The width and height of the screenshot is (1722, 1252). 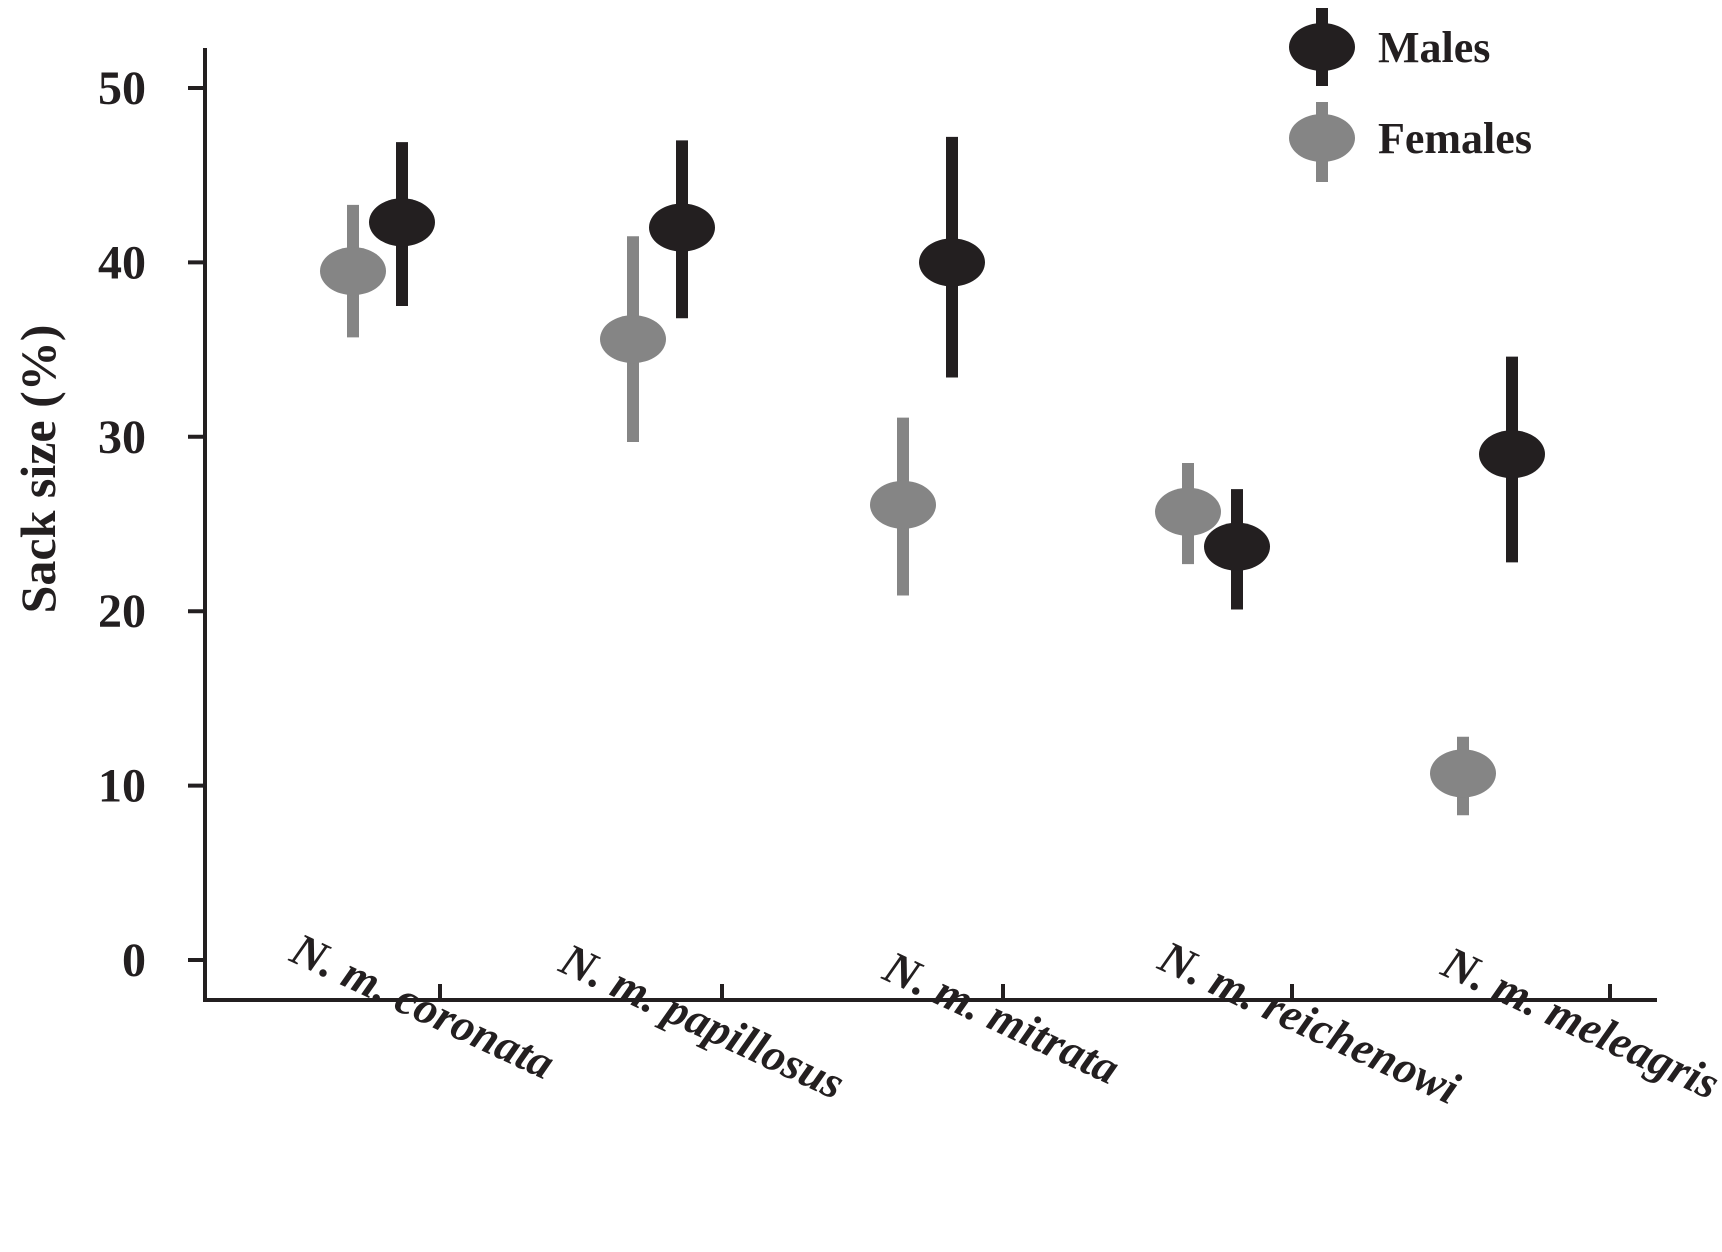 What do you see at coordinates (1309, 1022) in the screenshot?
I see `x-category-label: N. m. reichenowi` at bounding box center [1309, 1022].